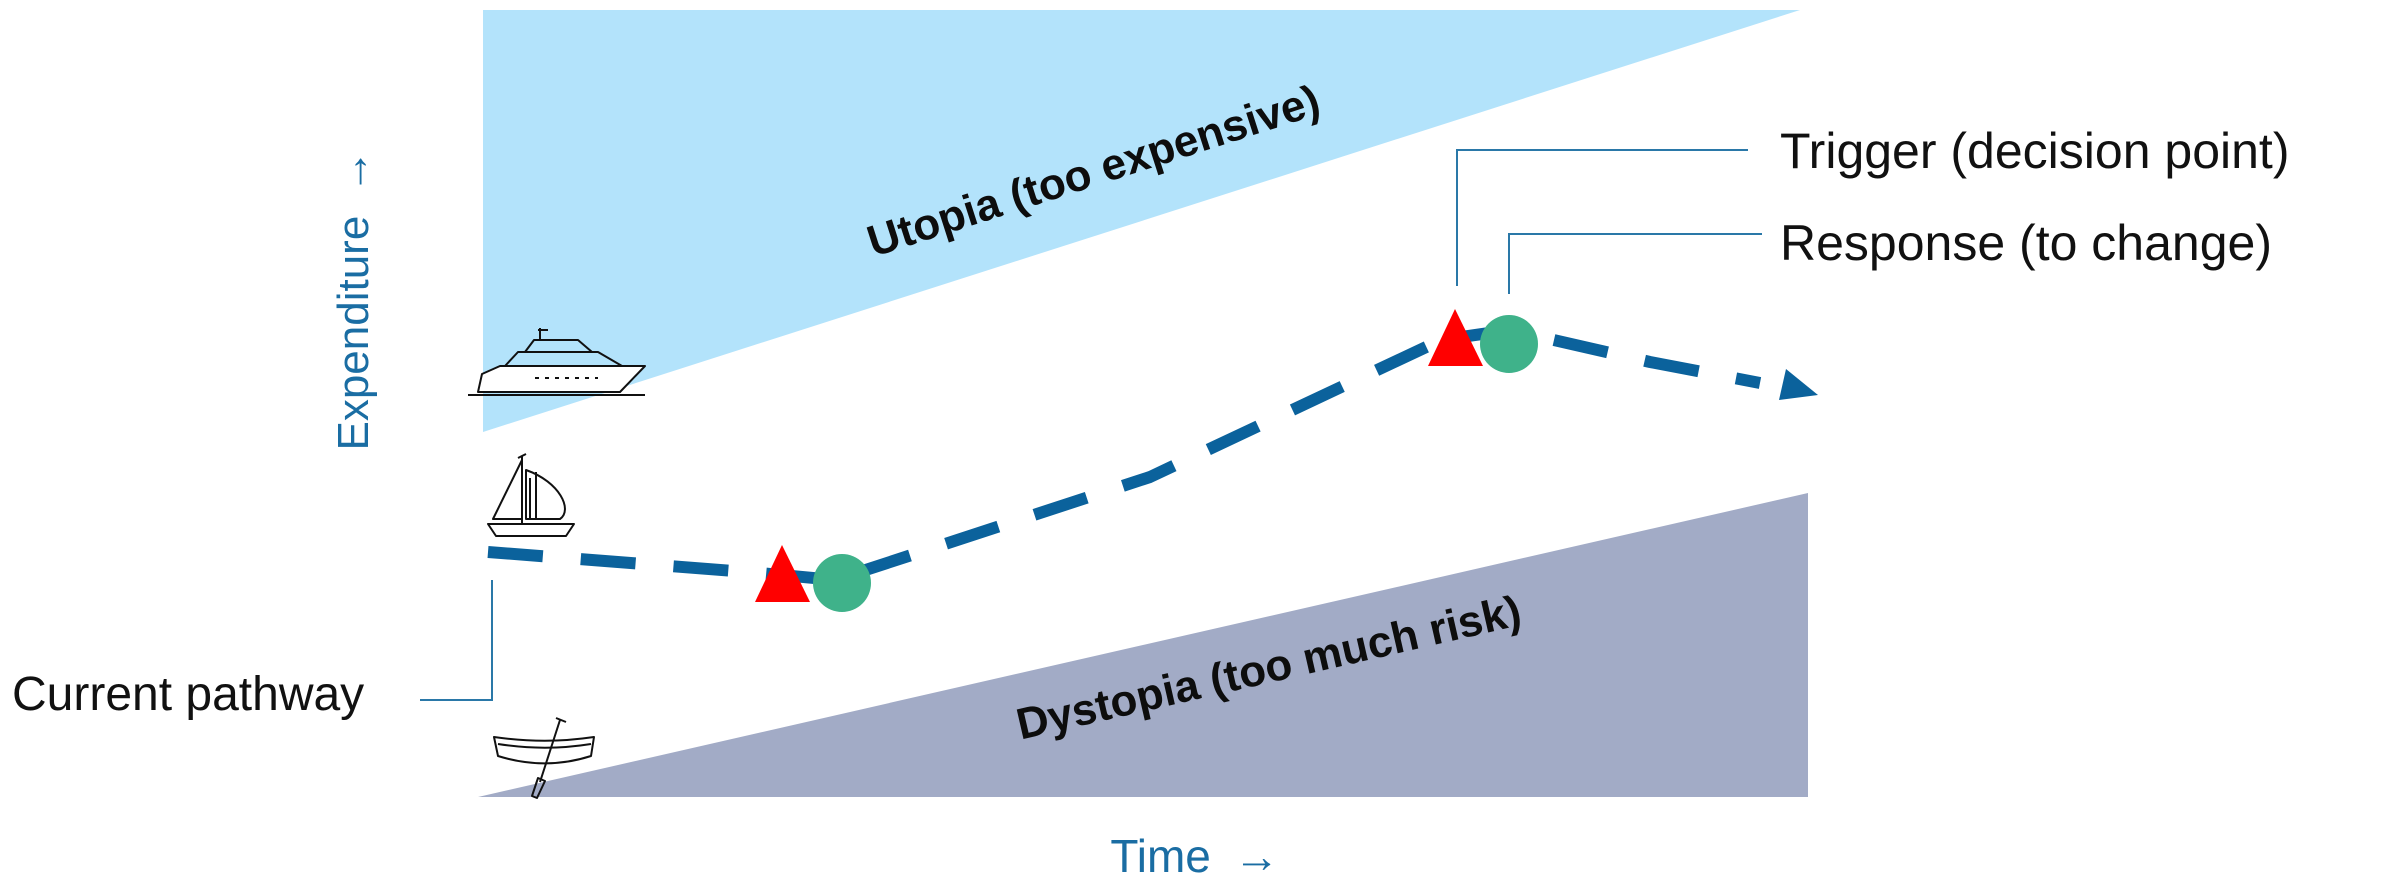 This screenshot has width=2402, height=876. I want to click on y-axis-title: Expenditure →, so click(353, 299).